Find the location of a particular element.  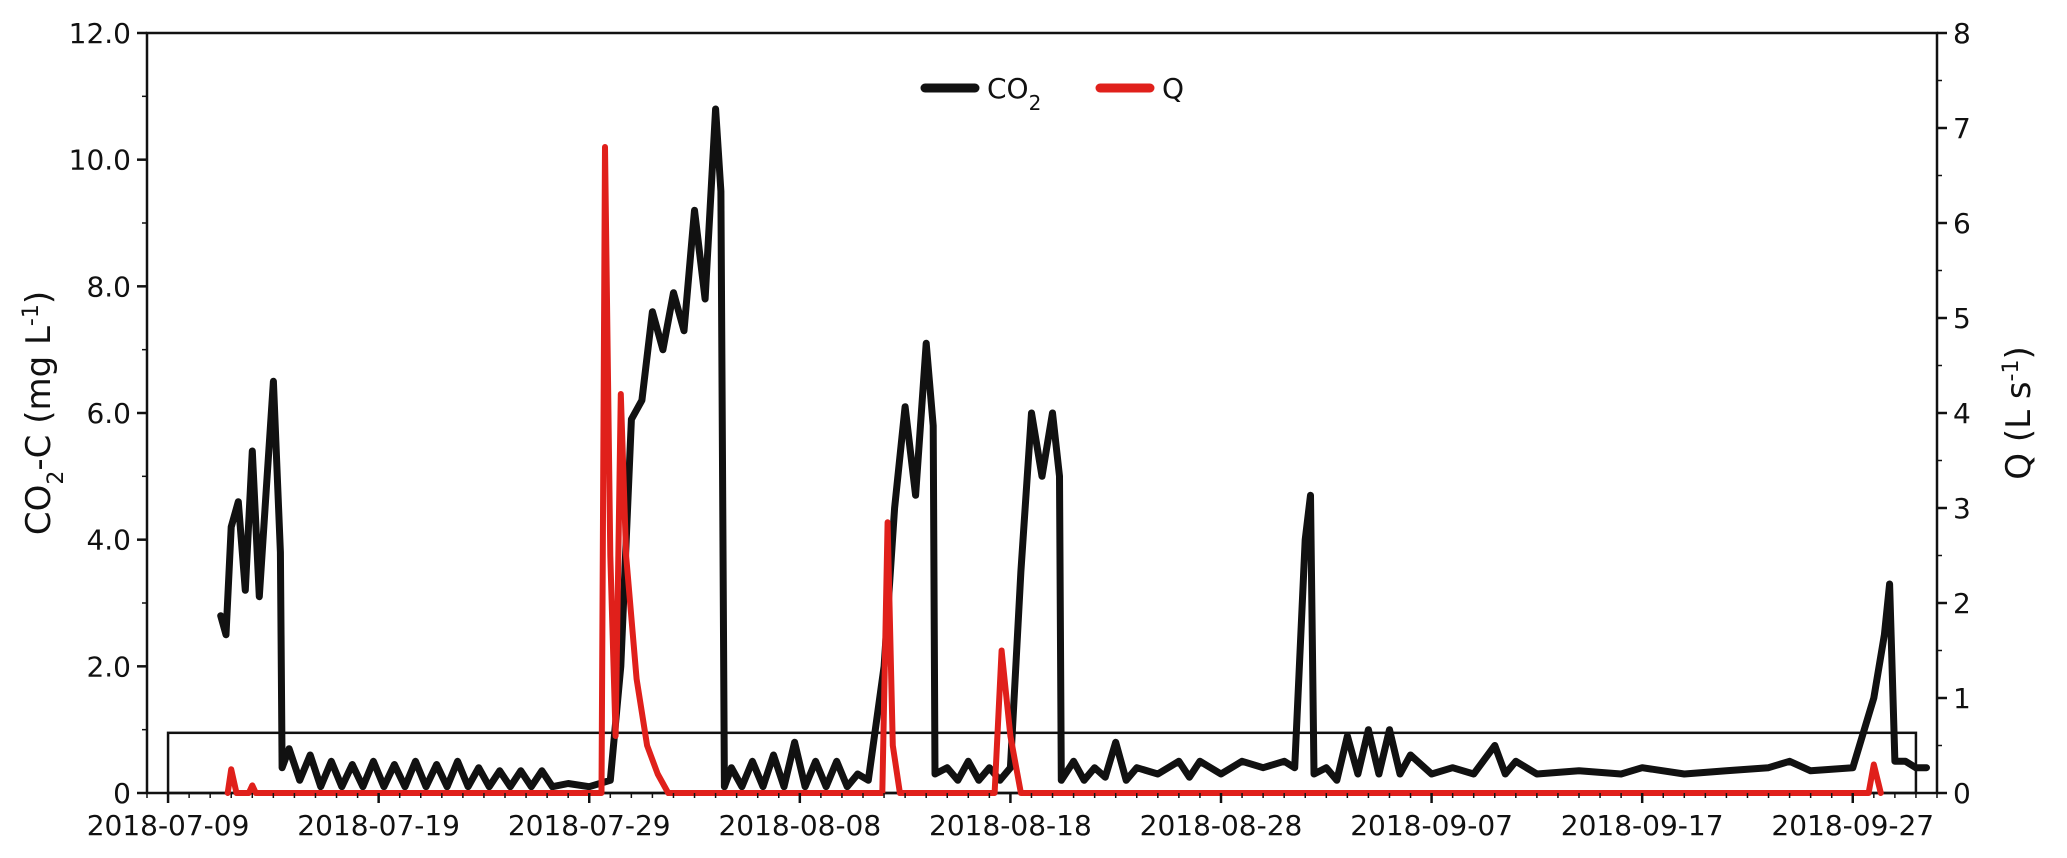

y-right-tick-label: 8 is located at coordinates (1962, 33).